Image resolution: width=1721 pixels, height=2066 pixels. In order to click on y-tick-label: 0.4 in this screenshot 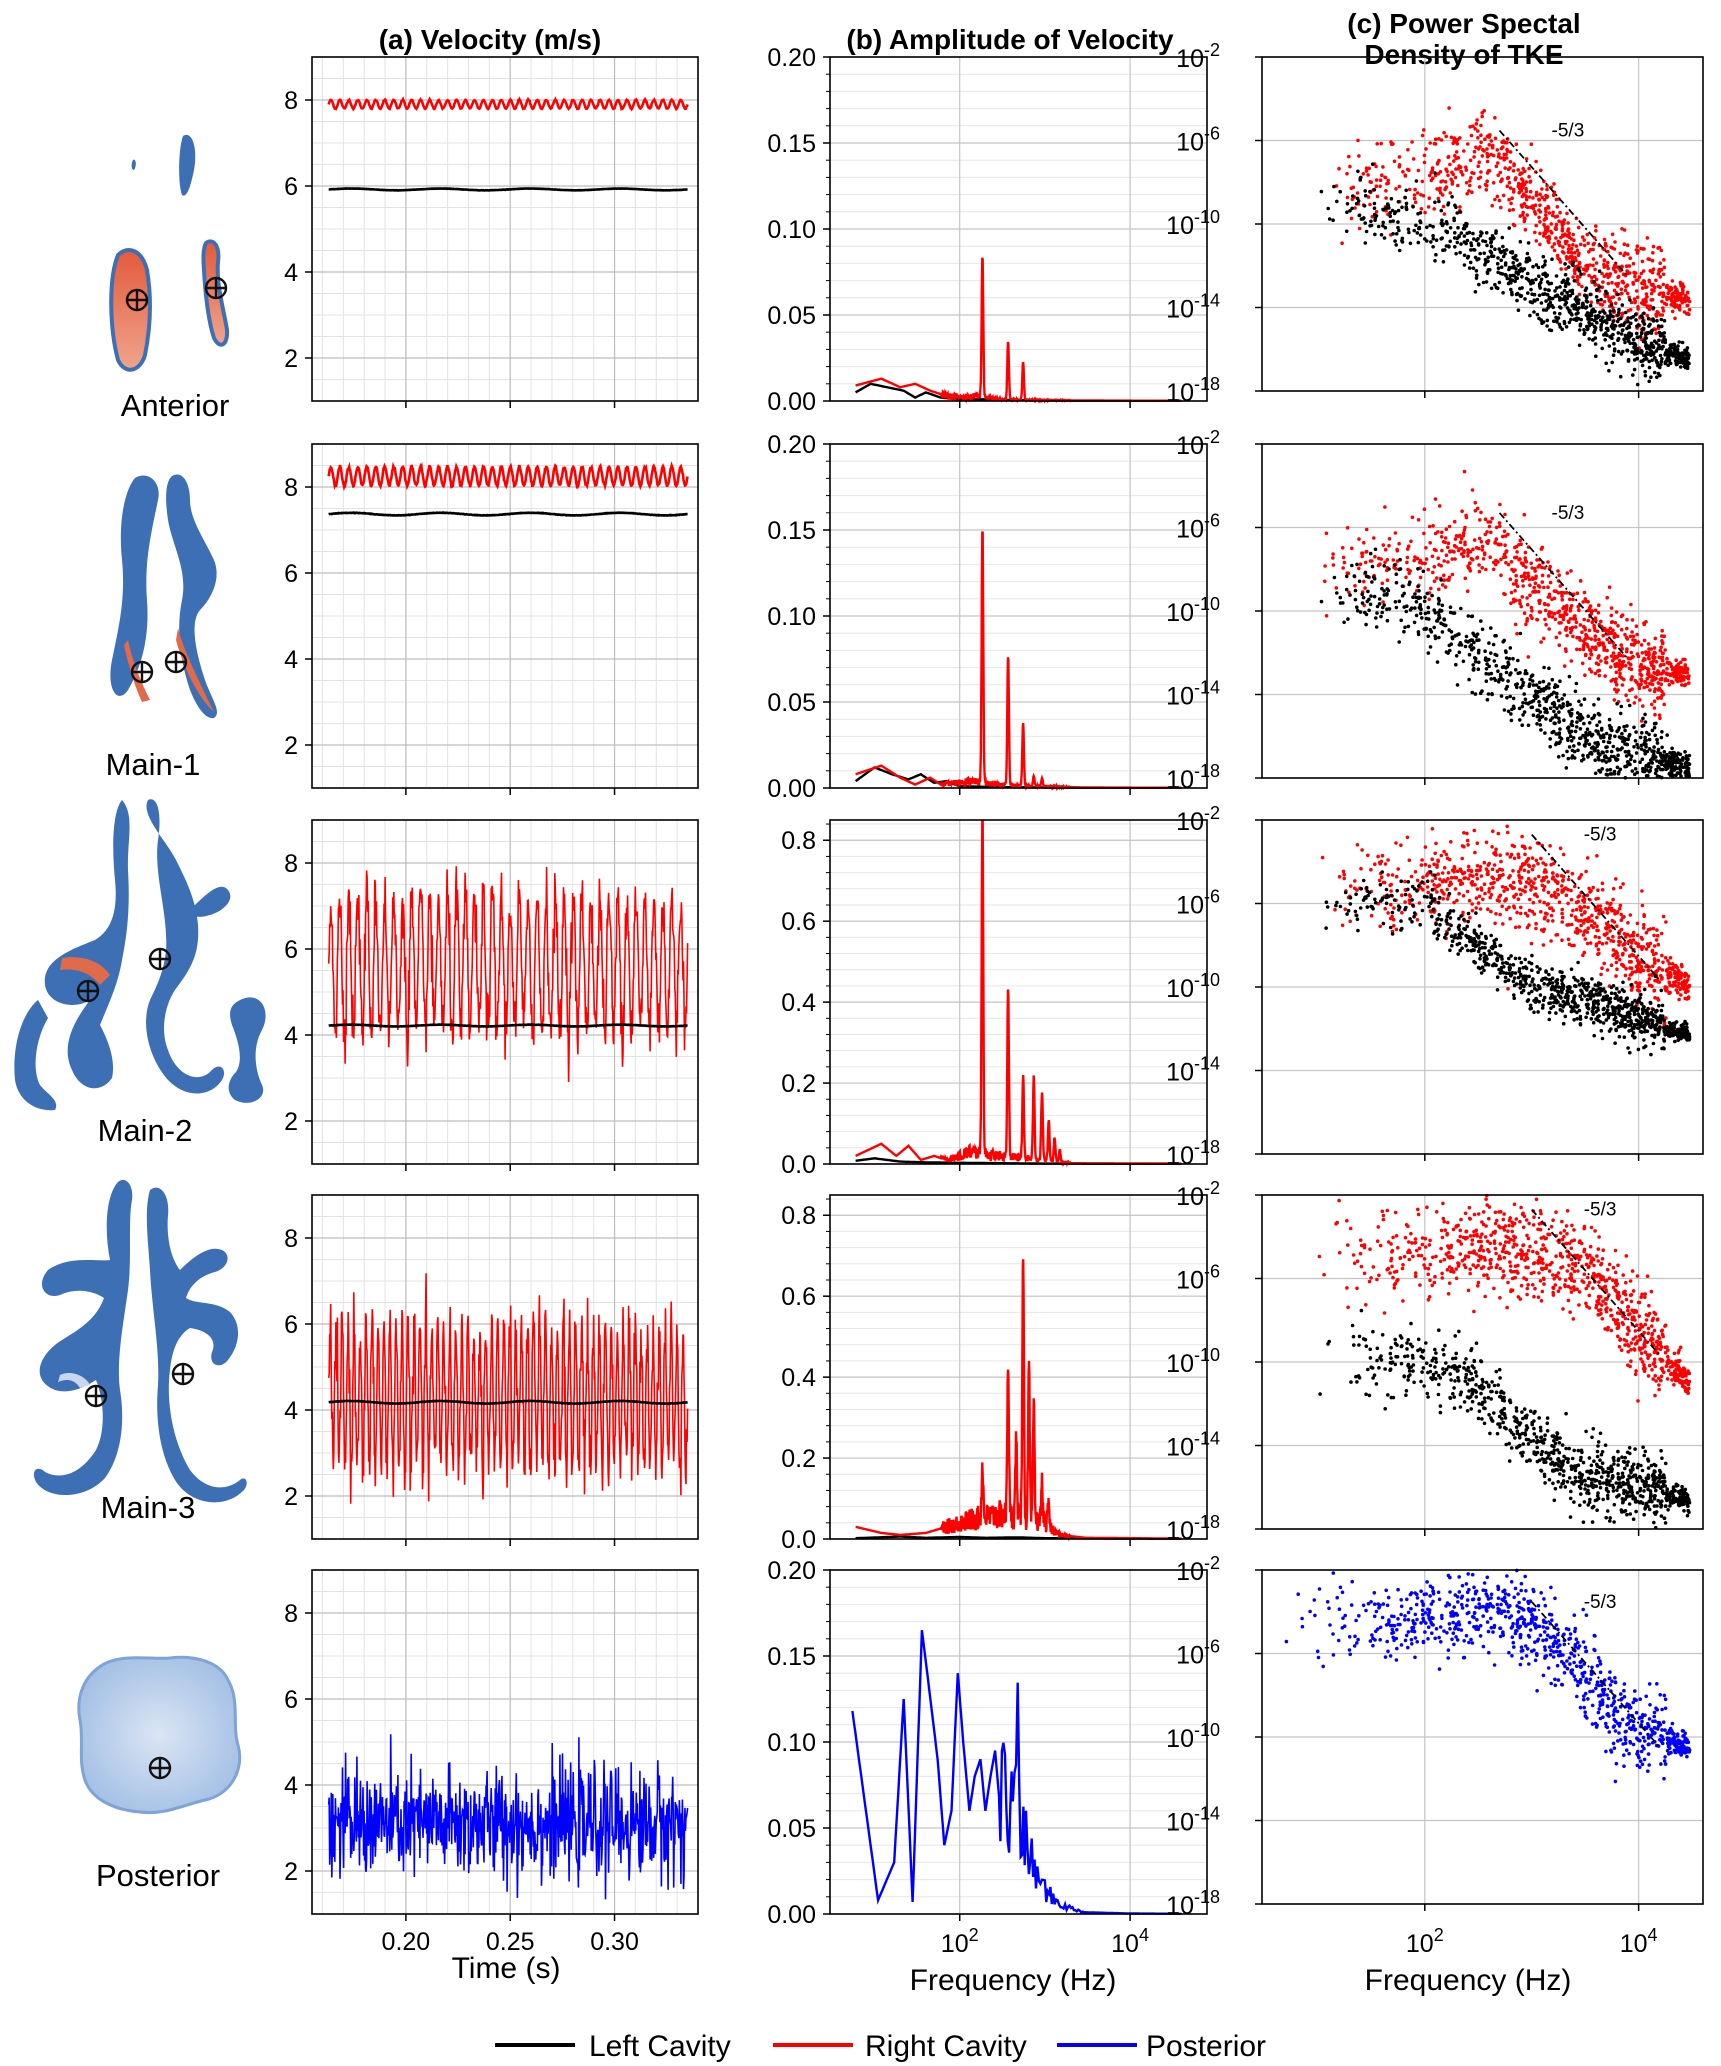, I will do `click(798, 1378)`.